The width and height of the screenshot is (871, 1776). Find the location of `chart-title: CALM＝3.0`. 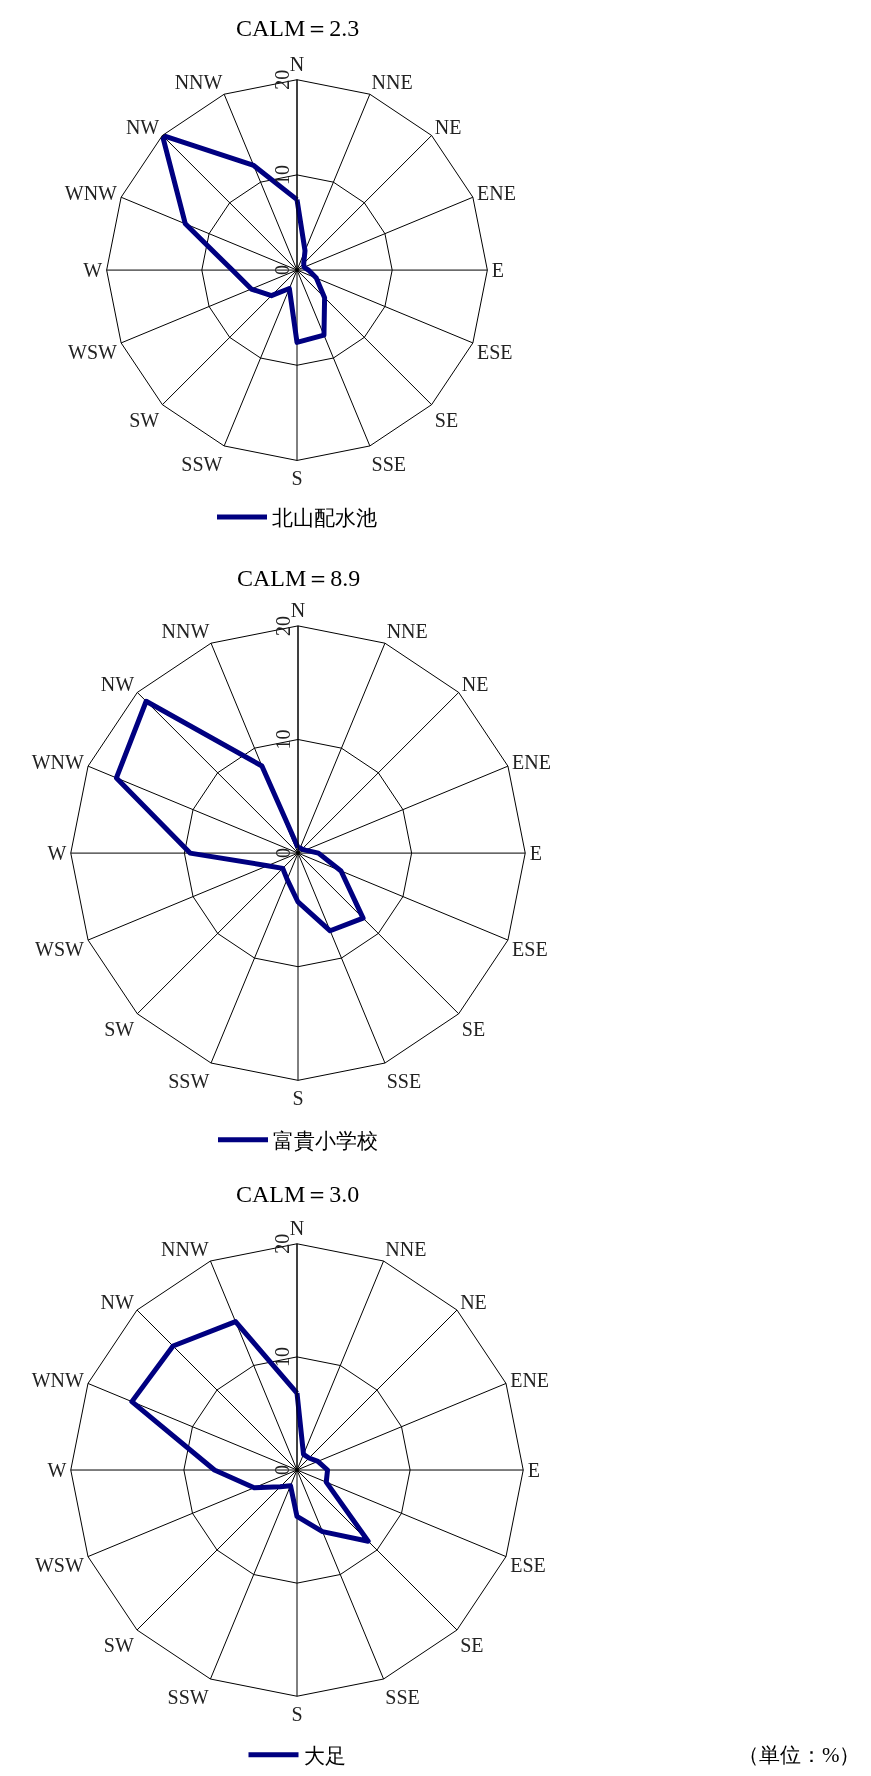

chart-title: CALM＝3.0 is located at coordinates (298, 1194).